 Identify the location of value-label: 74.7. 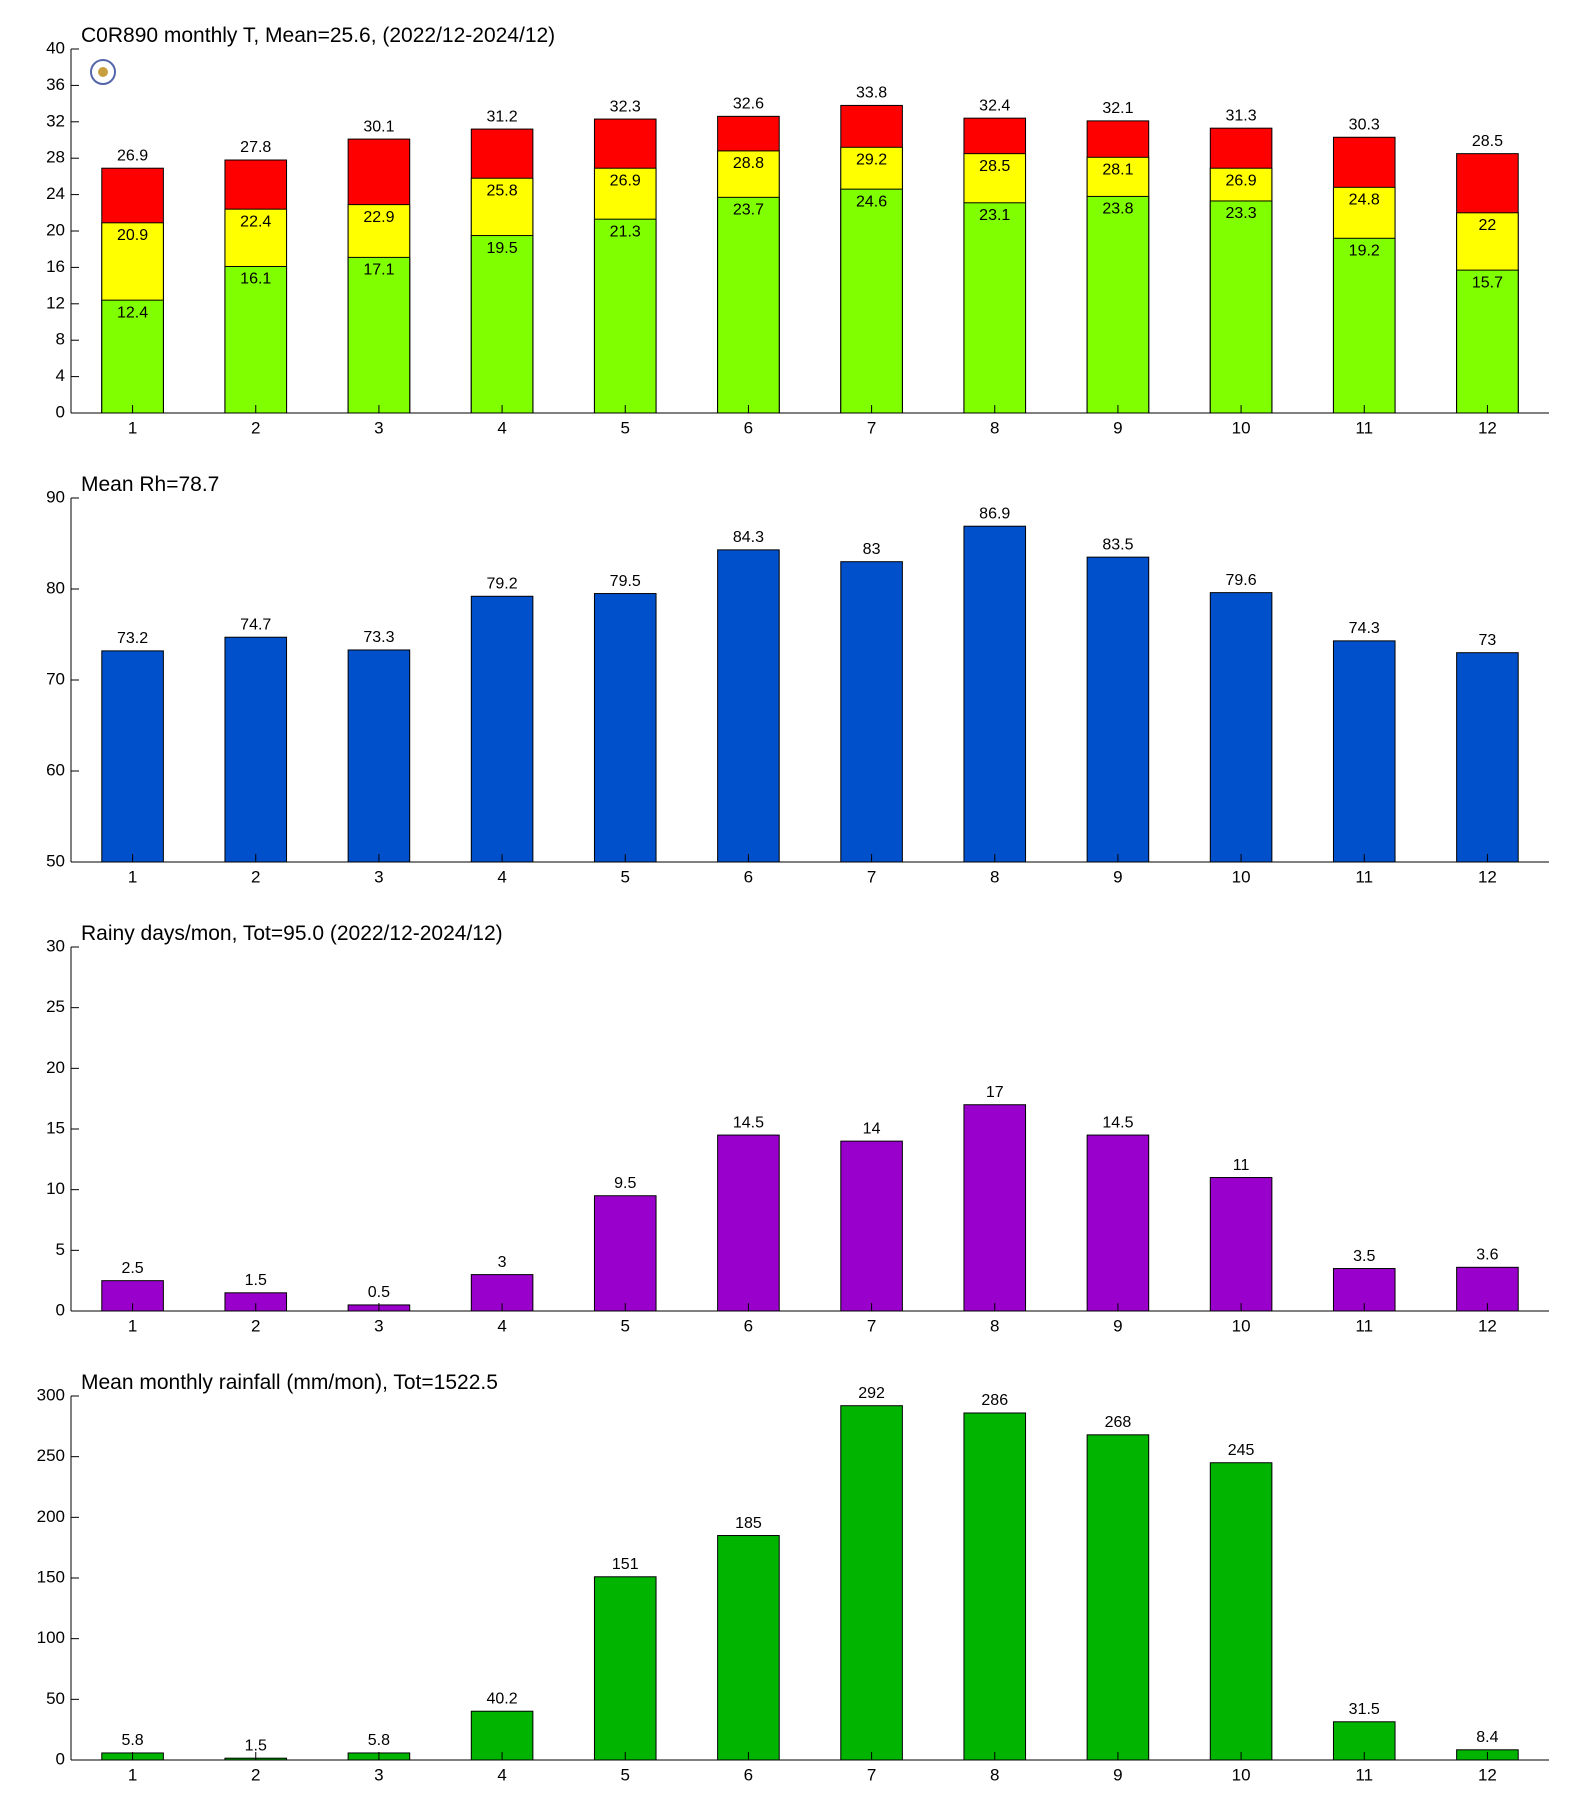
(255, 624).